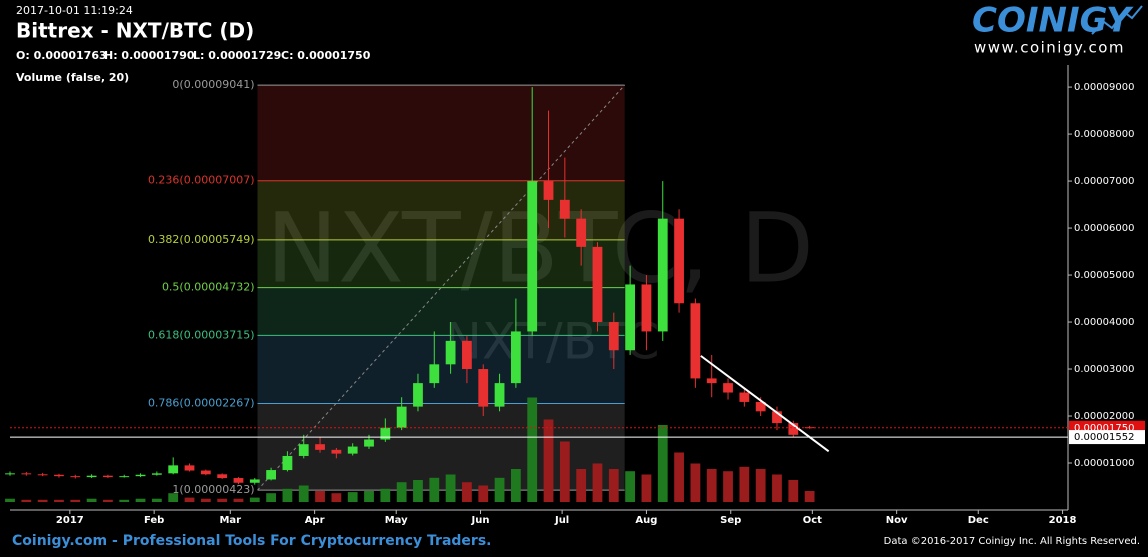 Image resolution: width=1148 pixels, height=557 pixels. Describe the element at coordinates (201, 334) in the screenshot. I see `fib-label: 0.618(0.00003715)` at that location.